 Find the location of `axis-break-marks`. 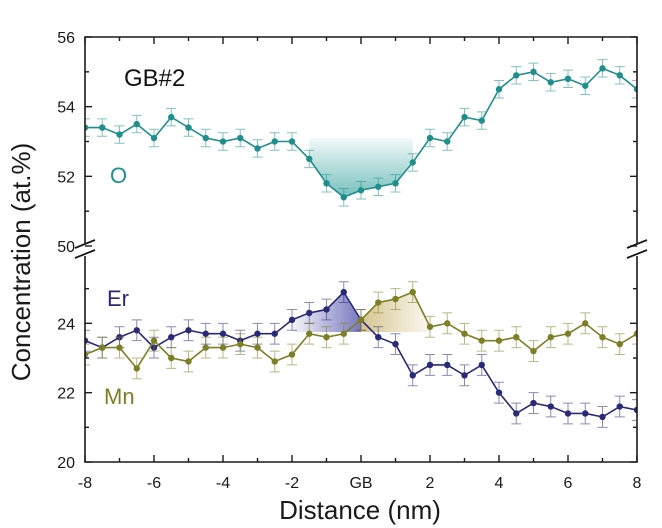

axis-break-marks is located at coordinates (361, 249).